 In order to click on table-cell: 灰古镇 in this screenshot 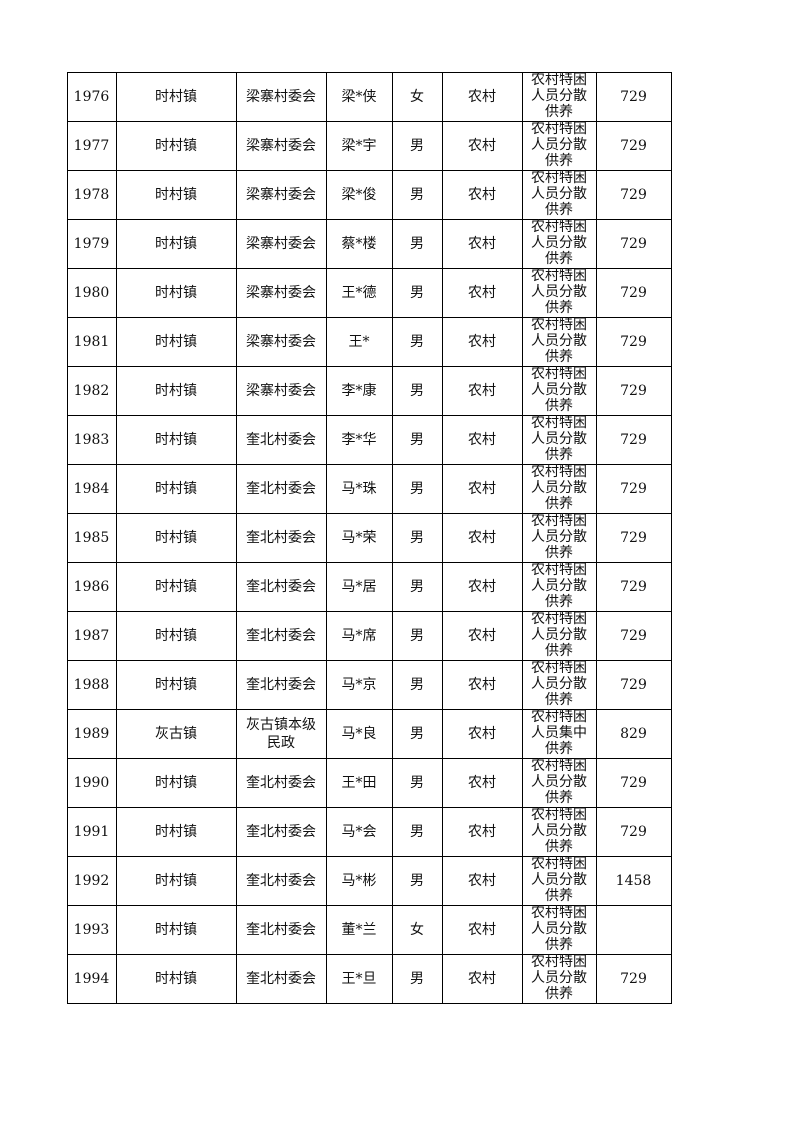, I will do `click(176, 734)`.